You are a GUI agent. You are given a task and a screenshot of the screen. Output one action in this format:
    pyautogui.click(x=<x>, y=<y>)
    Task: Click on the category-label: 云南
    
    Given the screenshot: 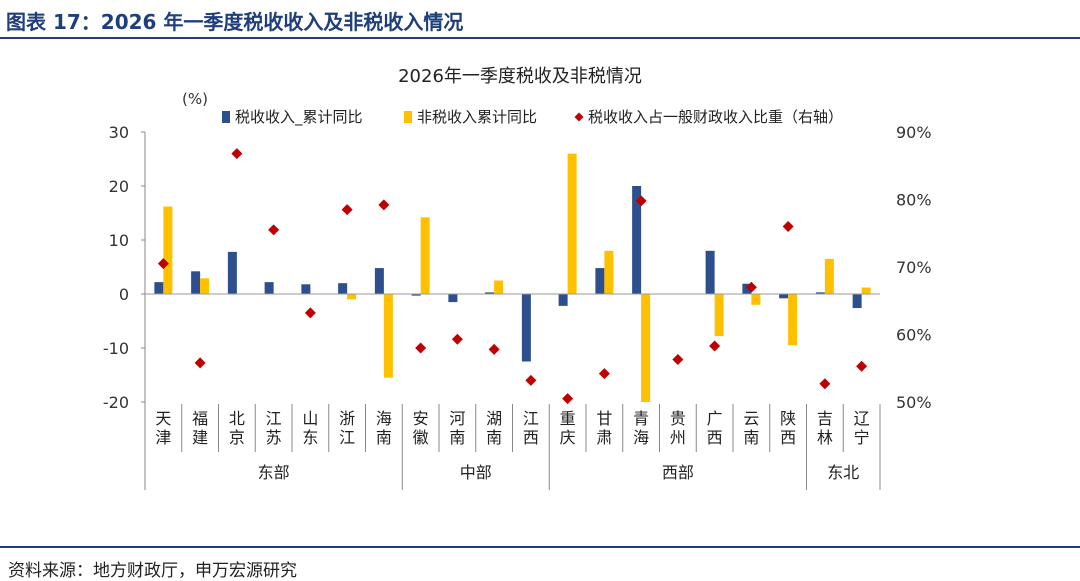 What is the action you would take?
    pyautogui.click(x=751, y=428)
    